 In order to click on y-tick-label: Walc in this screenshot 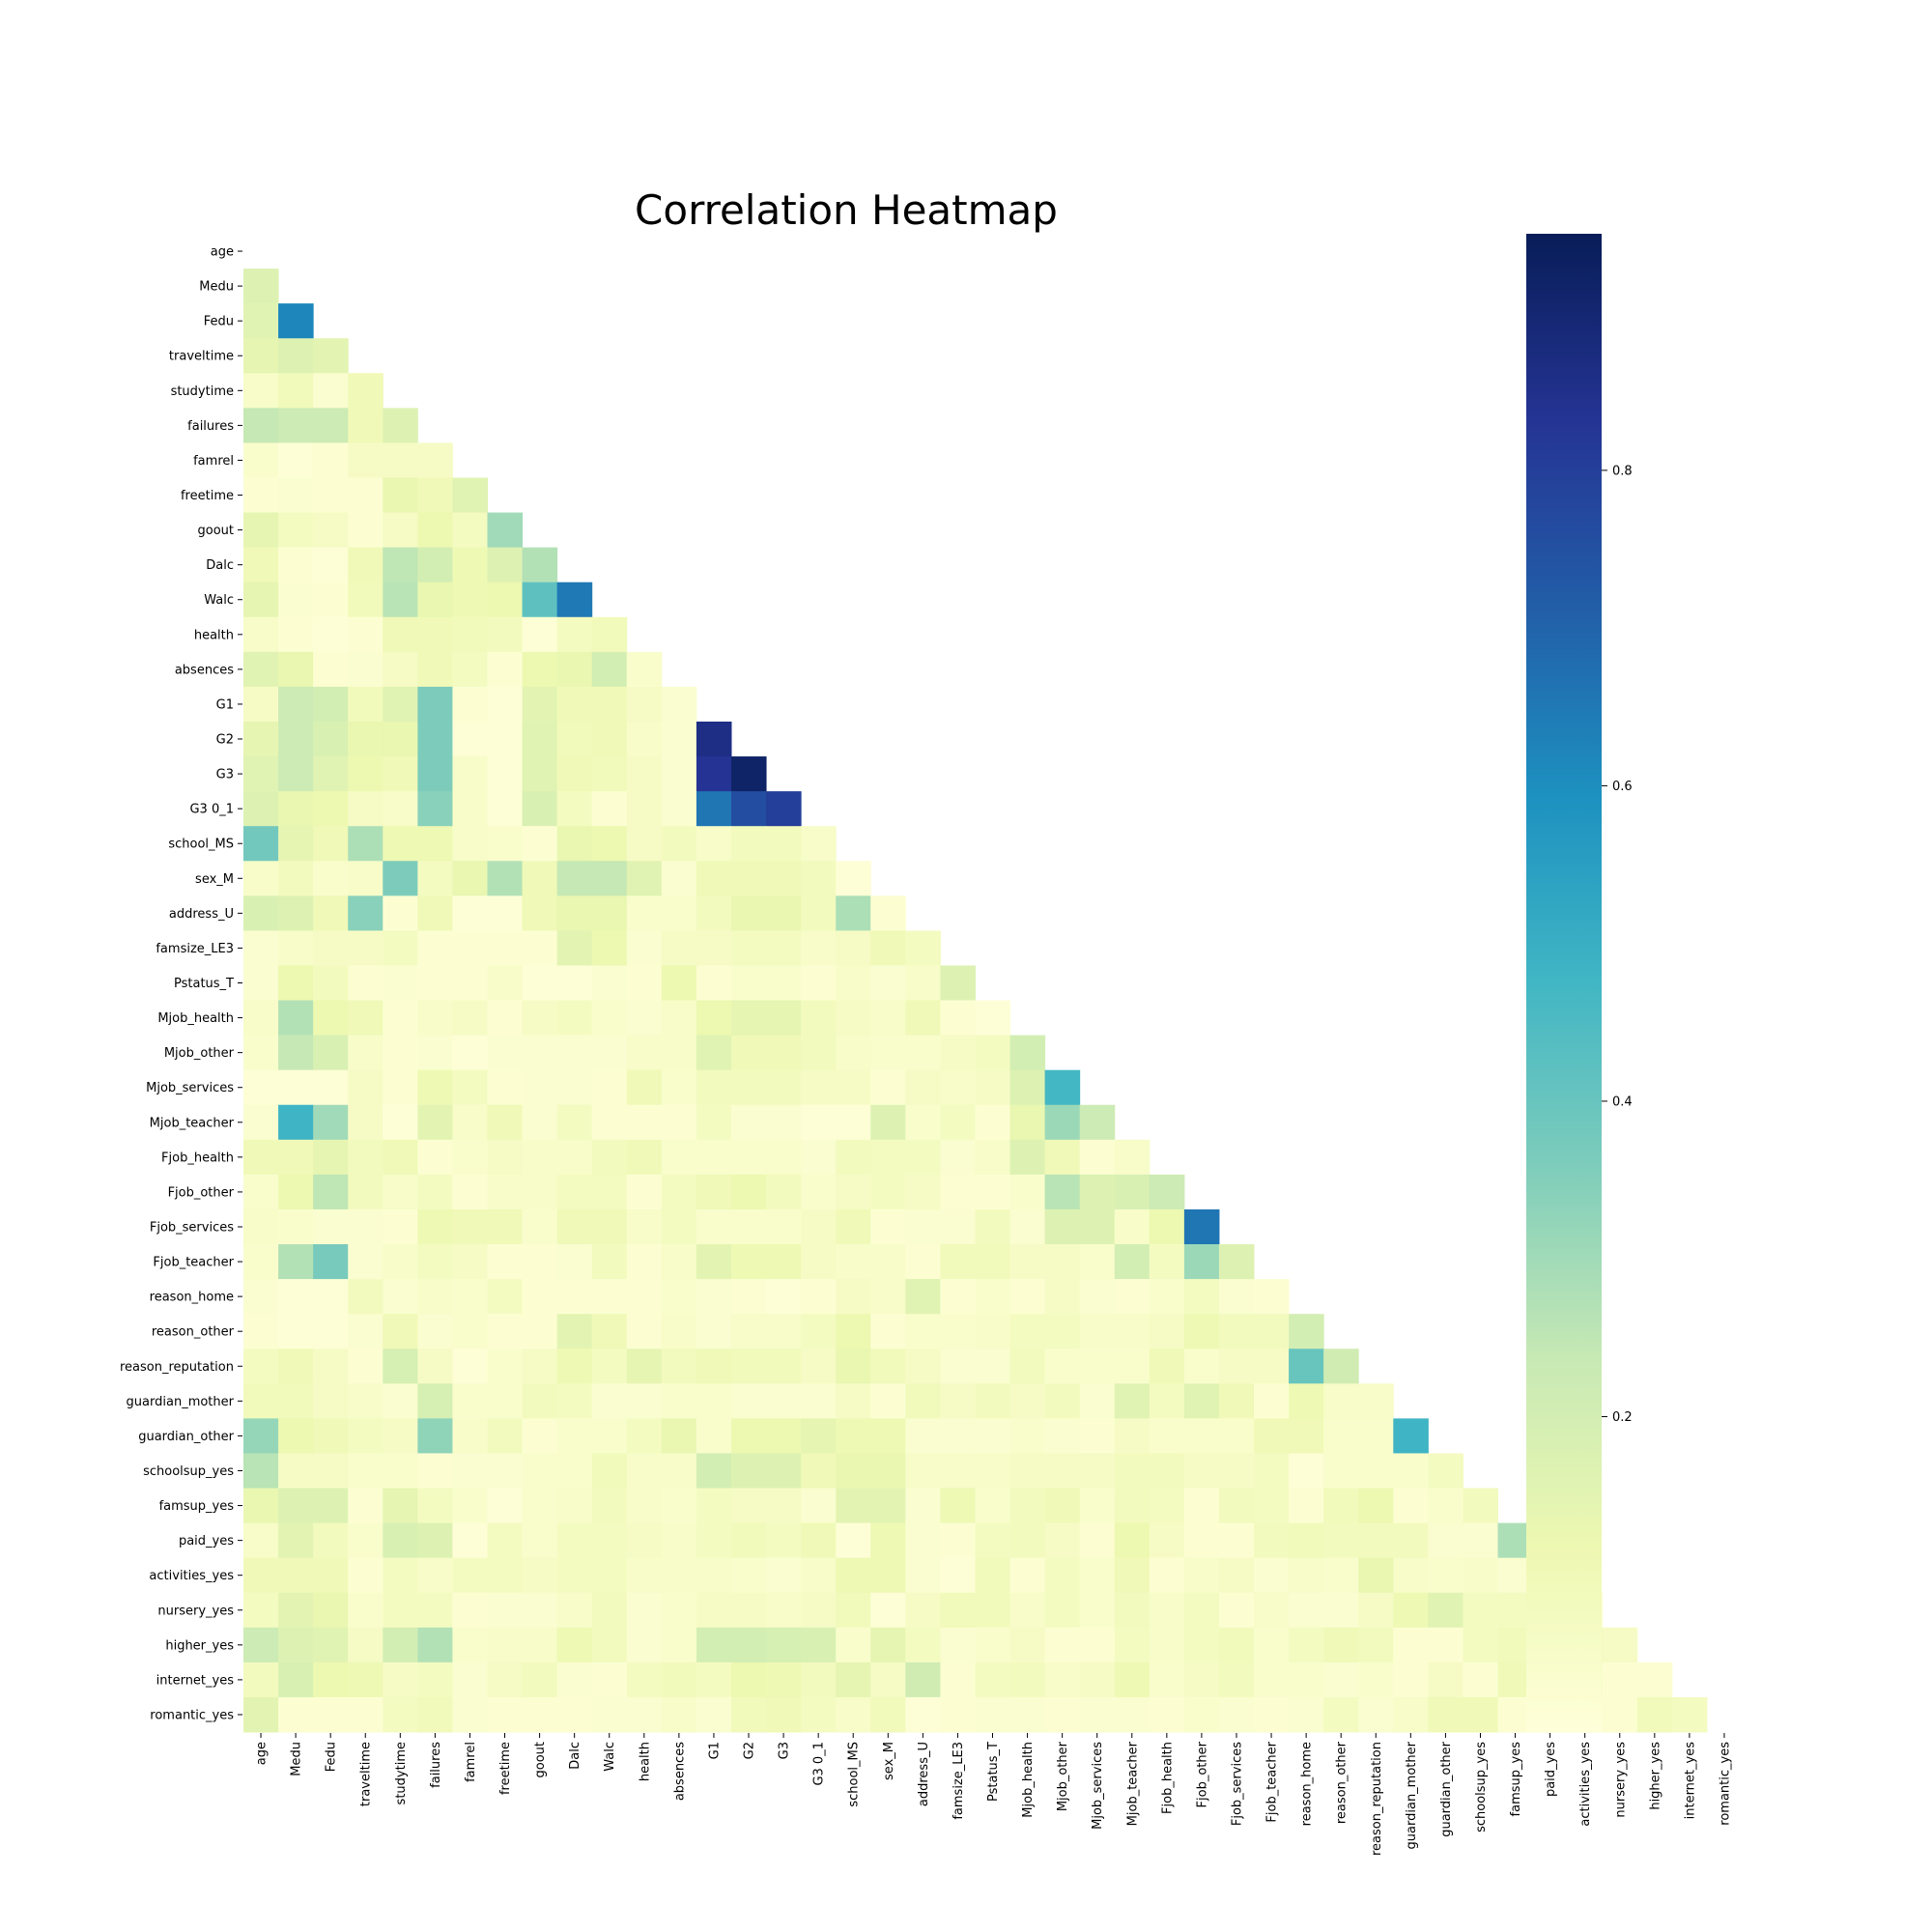, I will do `click(219, 600)`.